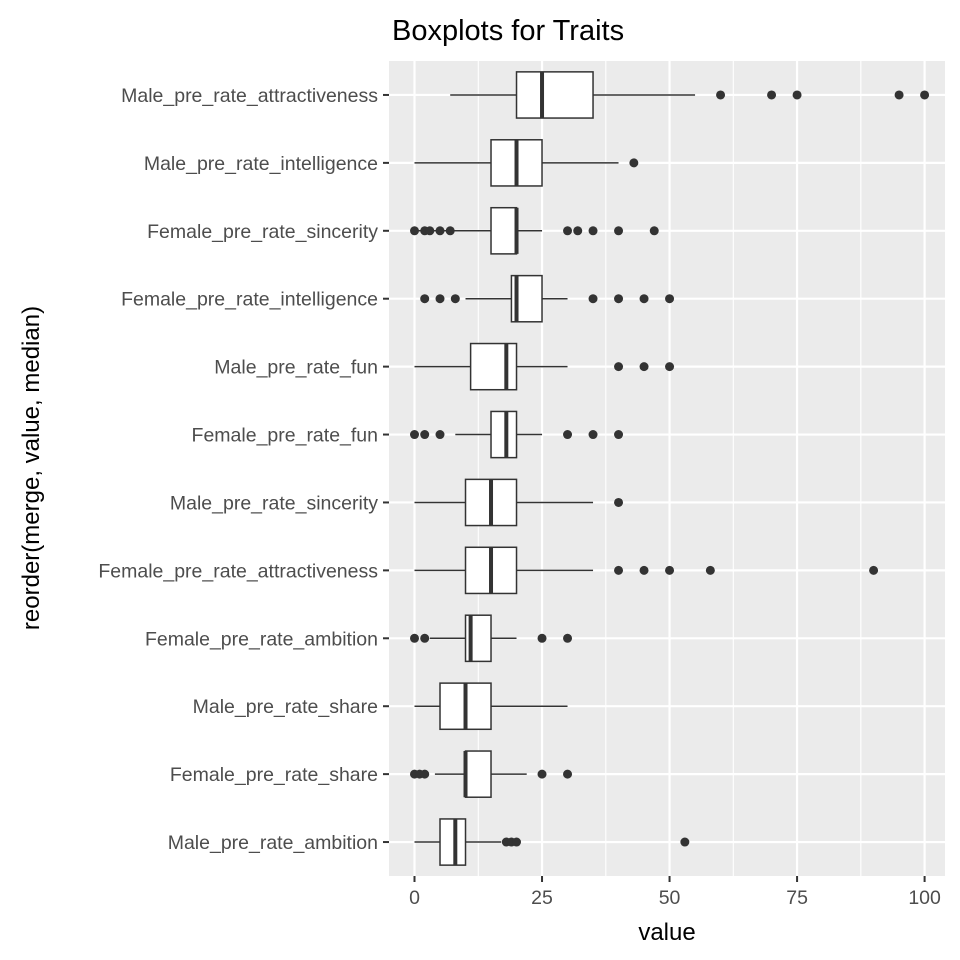 The height and width of the screenshot is (960, 960). What do you see at coordinates (273, 843) in the screenshot?
I see `y-tick-label: Male_pre_rate_ambition` at bounding box center [273, 843].